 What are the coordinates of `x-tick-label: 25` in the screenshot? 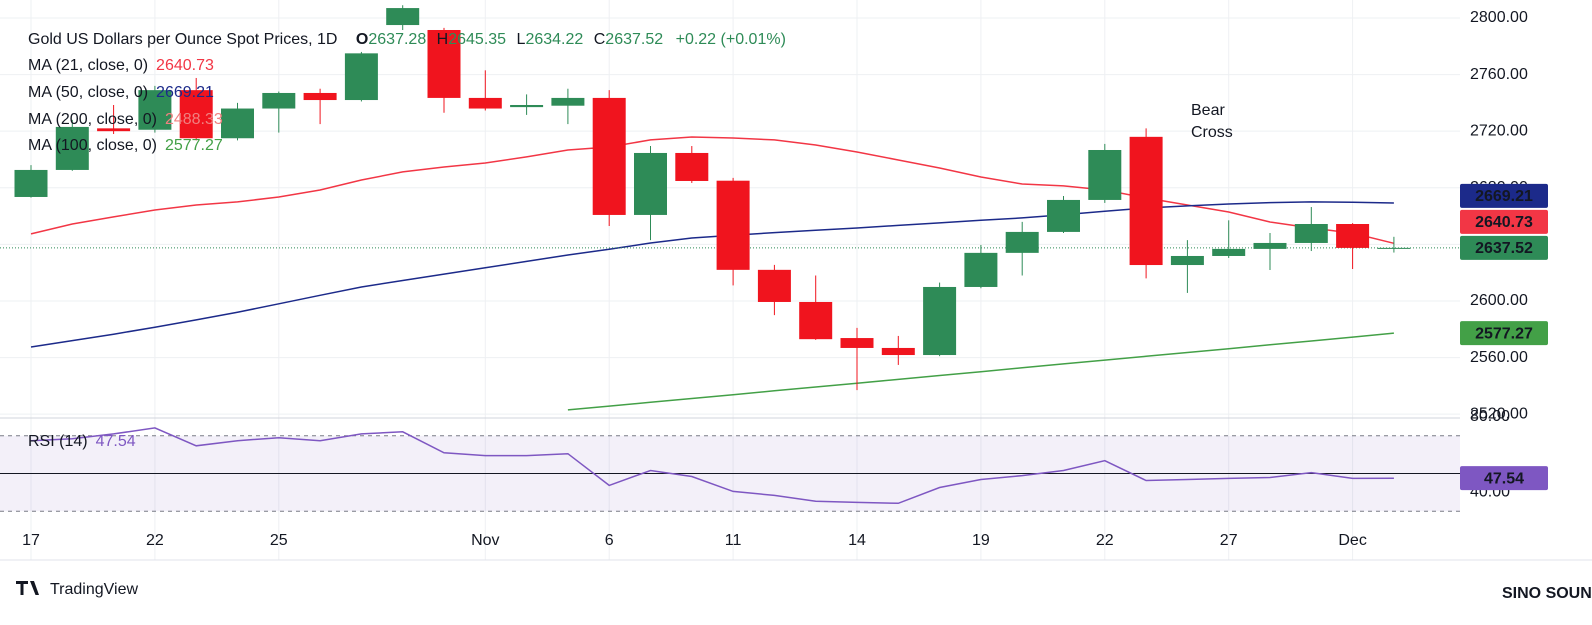 It's located at (279, 540).